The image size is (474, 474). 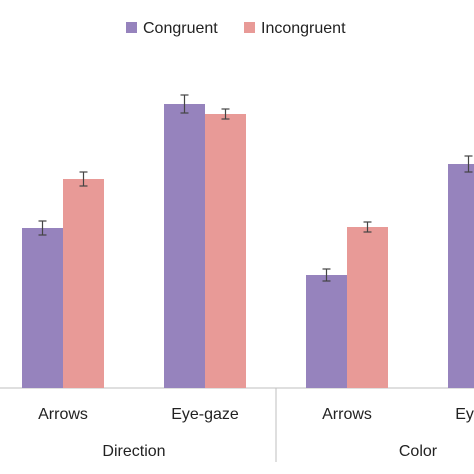 What do you see at coordinates (180, 28) in the screenshot?
I see `legend-label: Congruent` at bounding box center [180, 28].